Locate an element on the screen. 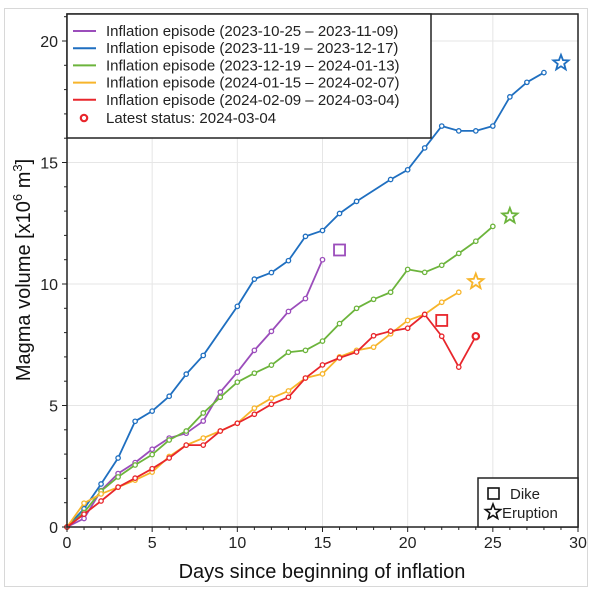 The image size is (600, 594). legend-label-eruption: Eruption is located at coordinates (530, 513).